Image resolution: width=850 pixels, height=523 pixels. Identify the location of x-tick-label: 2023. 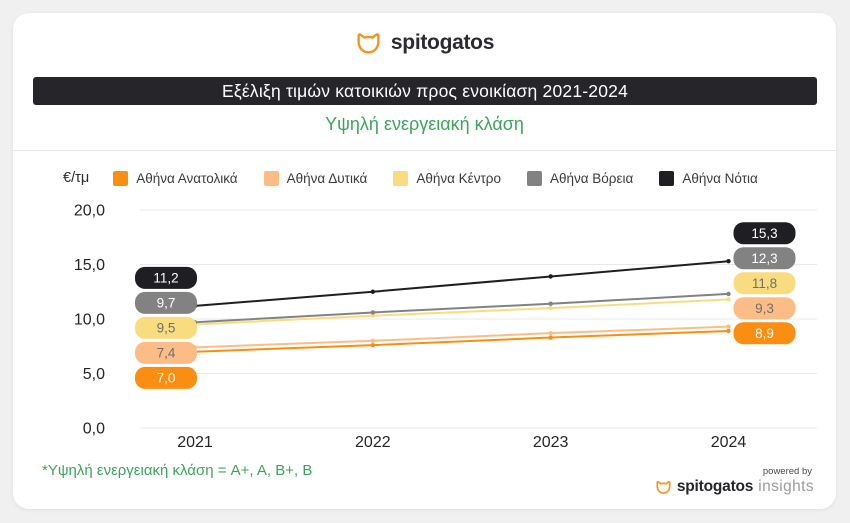
(551, 442).